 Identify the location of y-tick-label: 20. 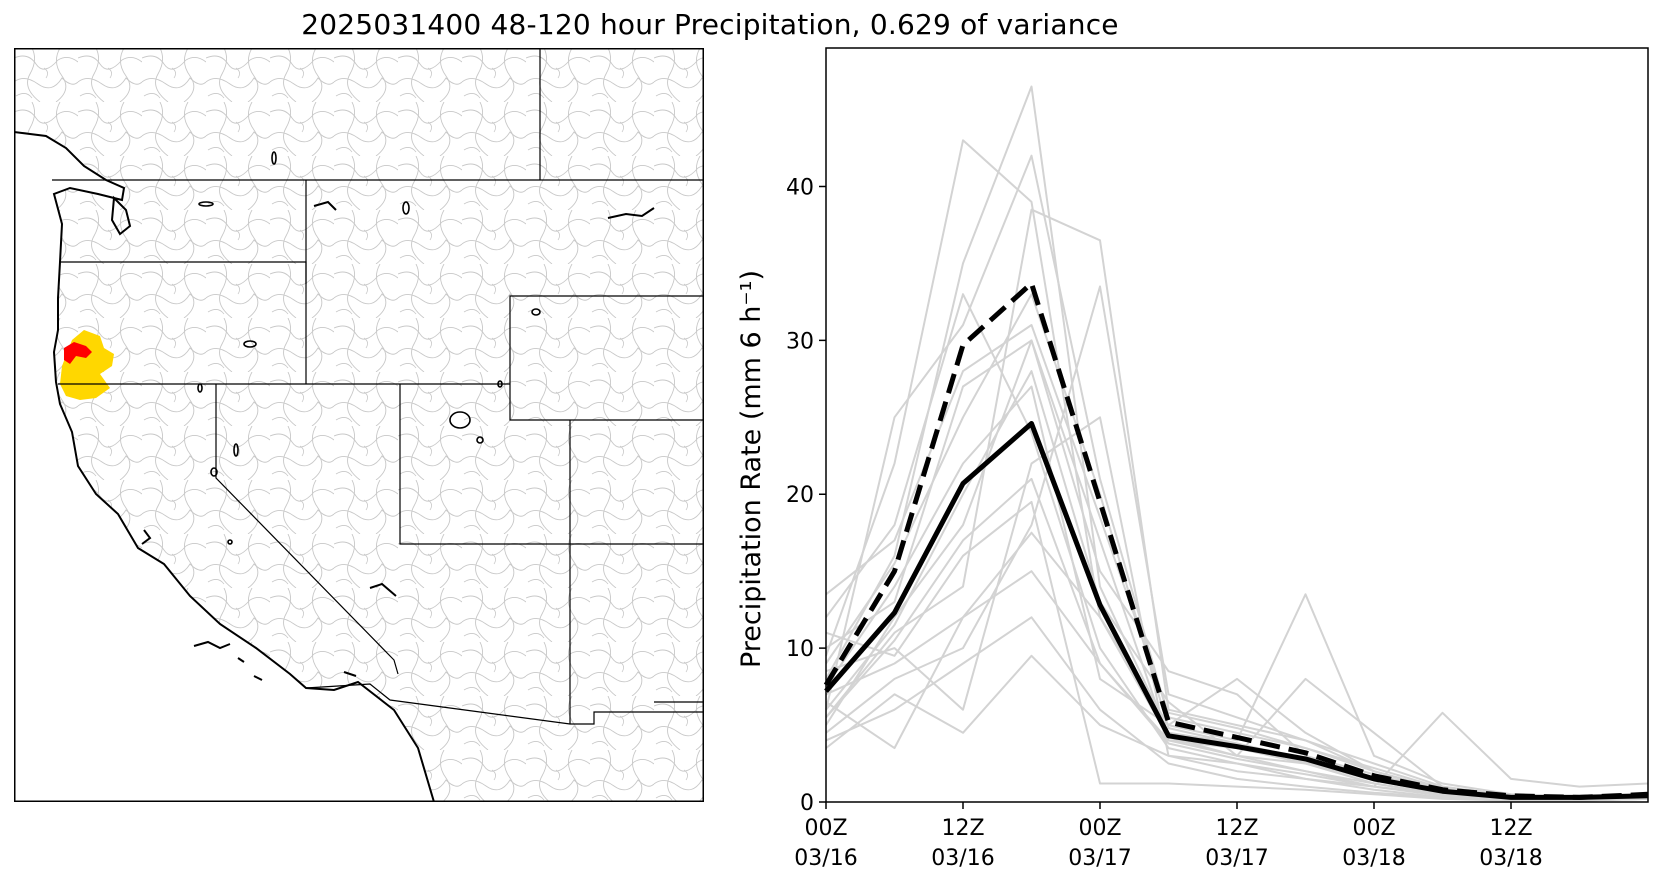
(800, 495).